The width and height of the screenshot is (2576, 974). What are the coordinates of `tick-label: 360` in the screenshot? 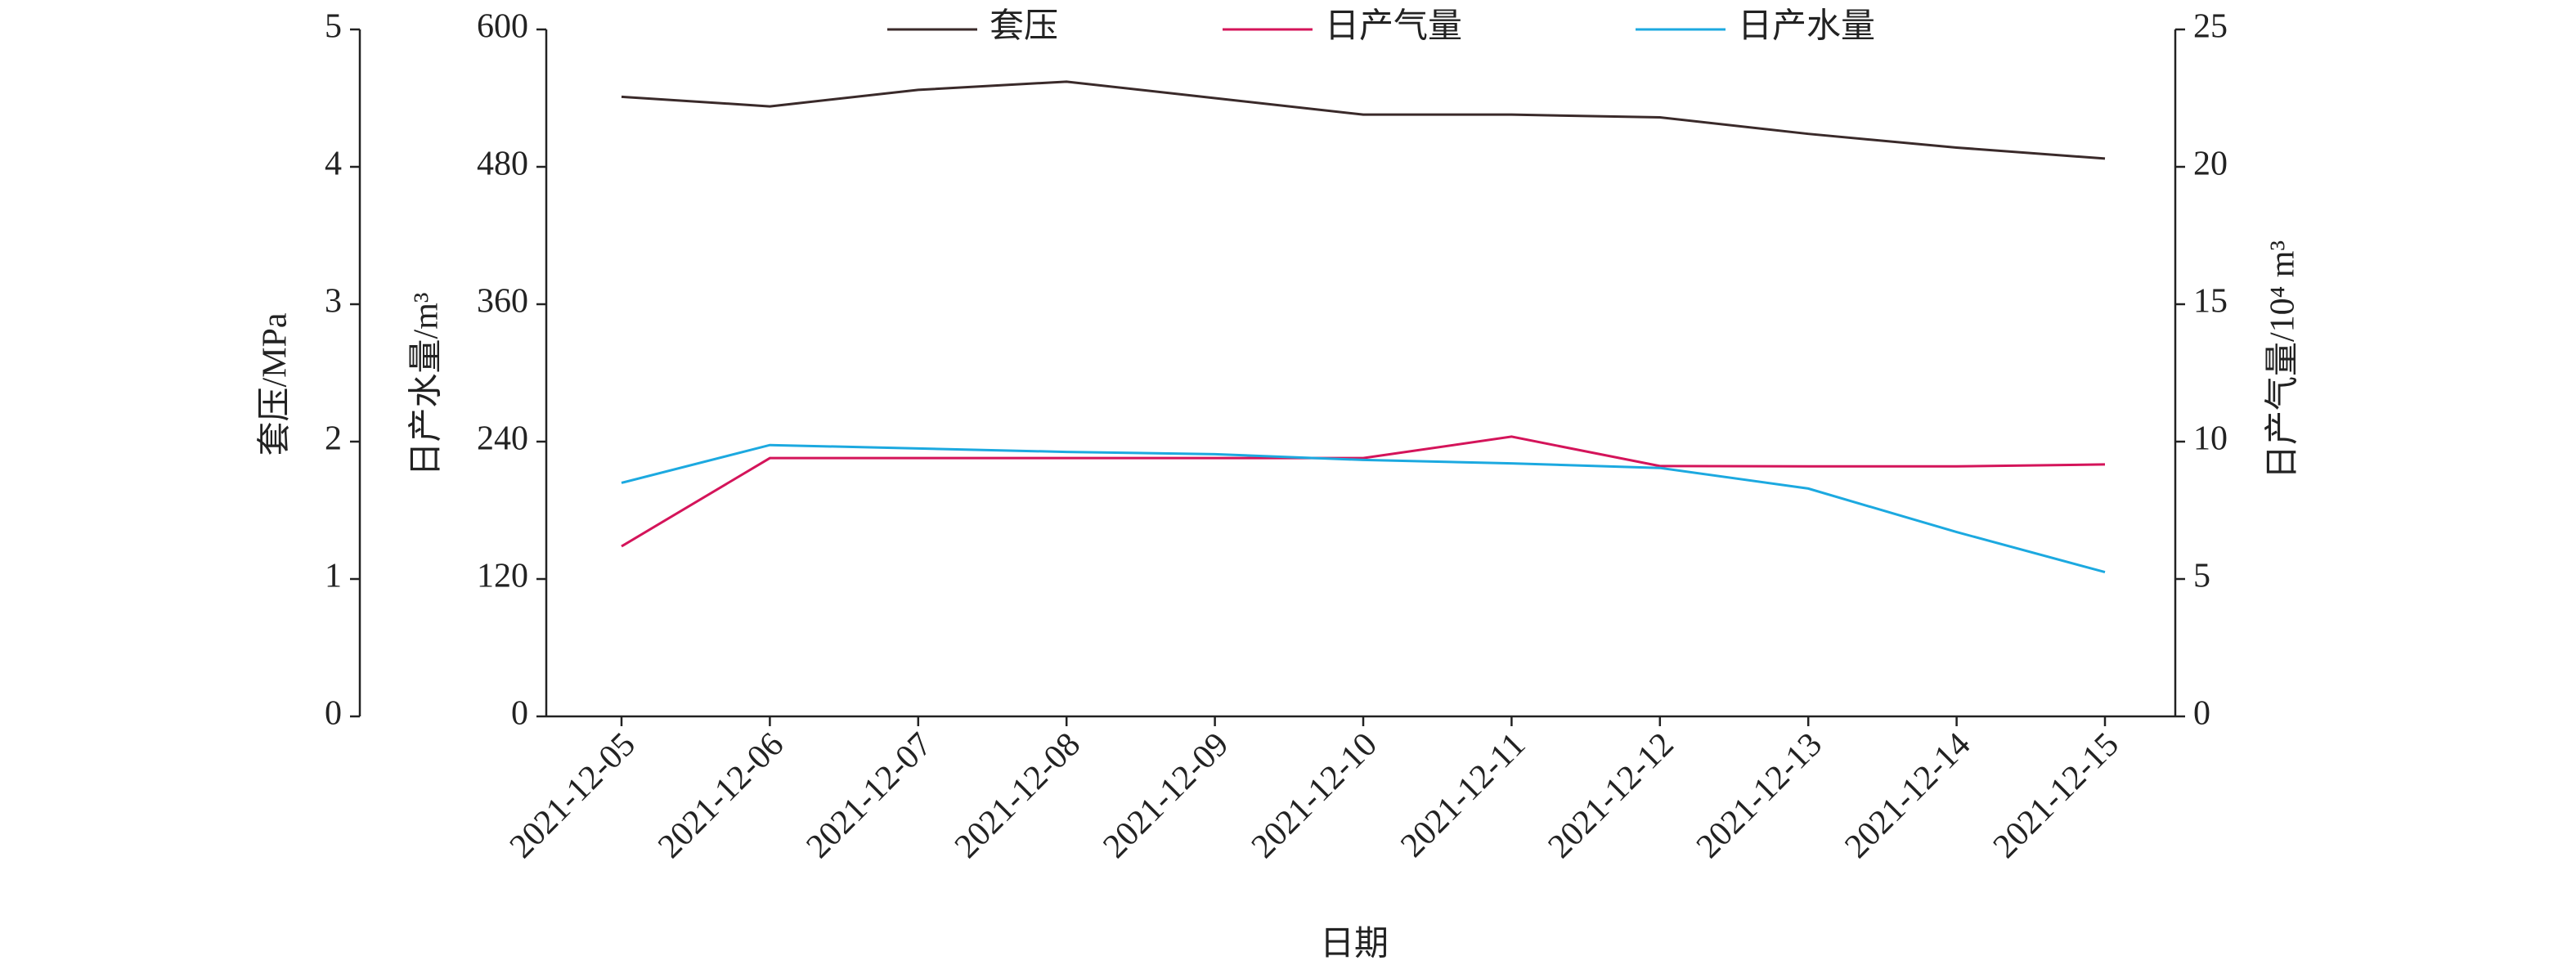 It's located at (502, 302).